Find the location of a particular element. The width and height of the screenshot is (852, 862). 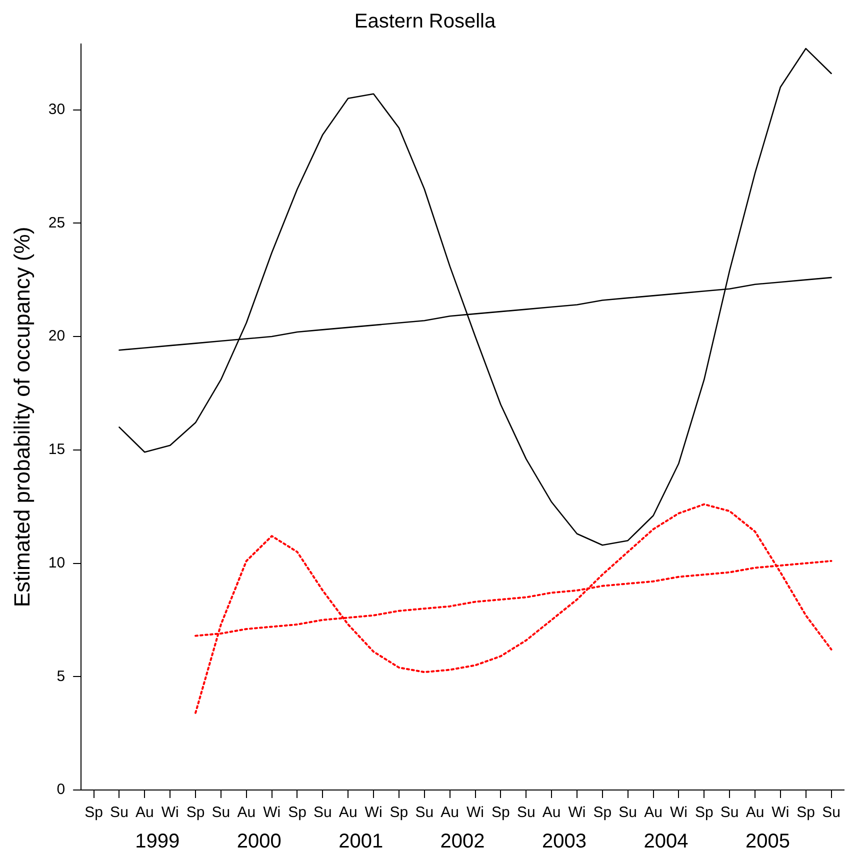

y-tick-label: 25 is located at coordinates (57, 223).